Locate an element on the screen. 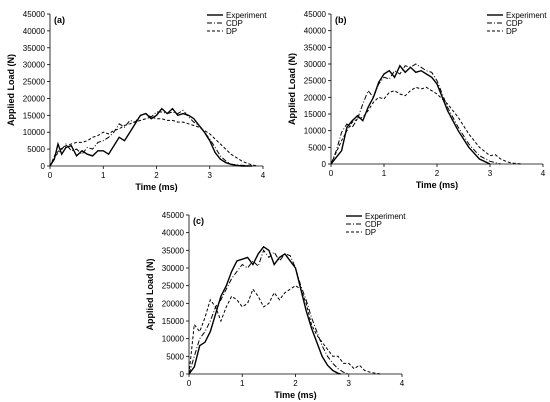 The width and height of the screenshot is (550, 402). panel-label: (c) is located at coordinates (198, 221).